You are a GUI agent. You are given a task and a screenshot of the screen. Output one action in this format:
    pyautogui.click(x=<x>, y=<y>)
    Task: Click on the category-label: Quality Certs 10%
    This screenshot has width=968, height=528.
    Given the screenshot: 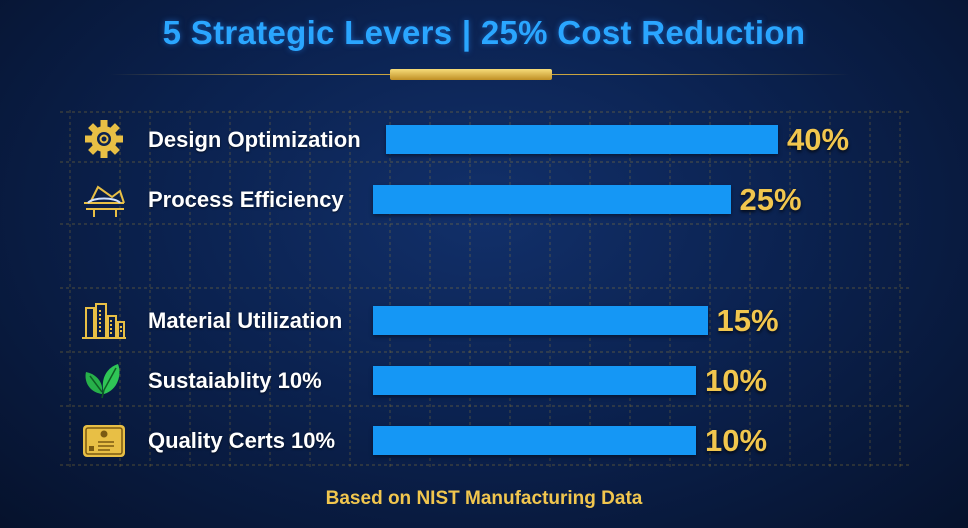 What is the action you would take?
    pyautogui.click(x=242, y=440)
    